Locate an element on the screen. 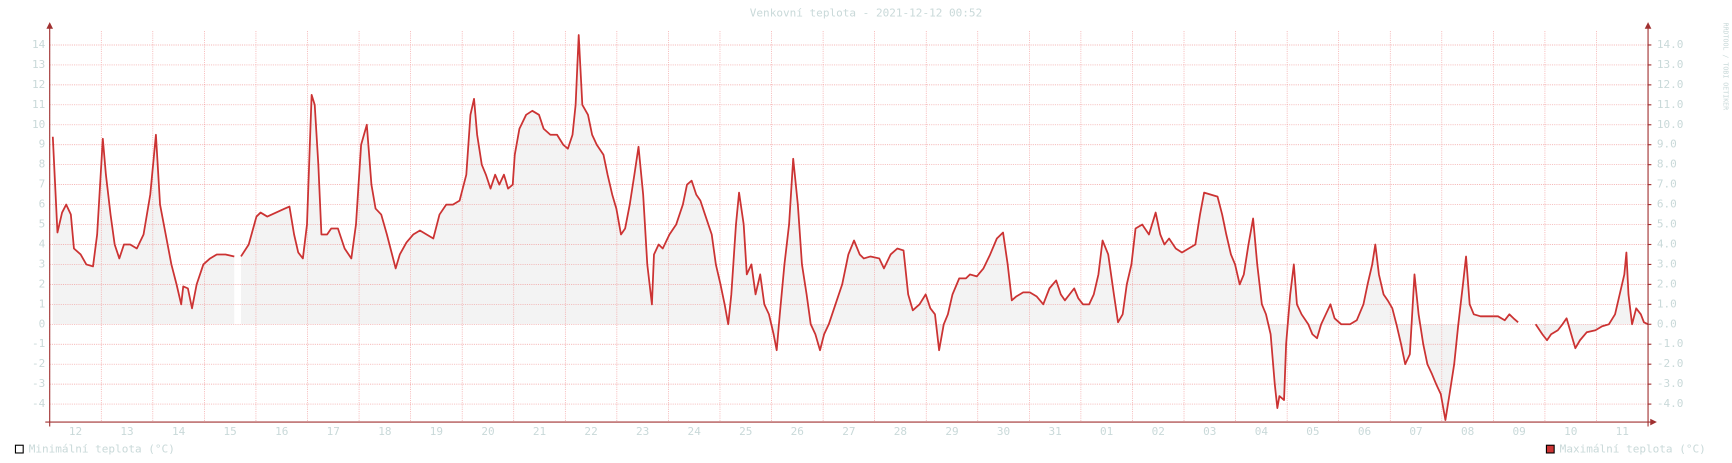  watermark: RRDTOOL / TOBI OETIKER is located at coordinates (1725, 67).